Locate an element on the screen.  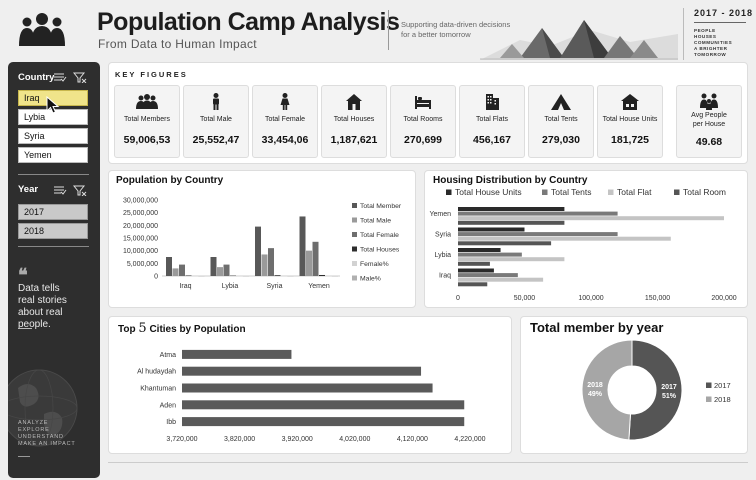
quote-mark-icon: ❝ is located at coordinates (23, 275).